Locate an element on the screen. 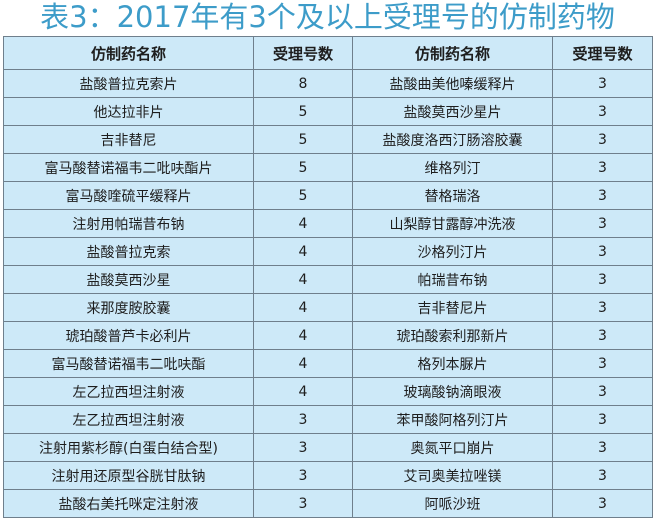 The image size is (655, 525). drug-name-cell: 沙格列汀片 is located at coordinates (452, 251).